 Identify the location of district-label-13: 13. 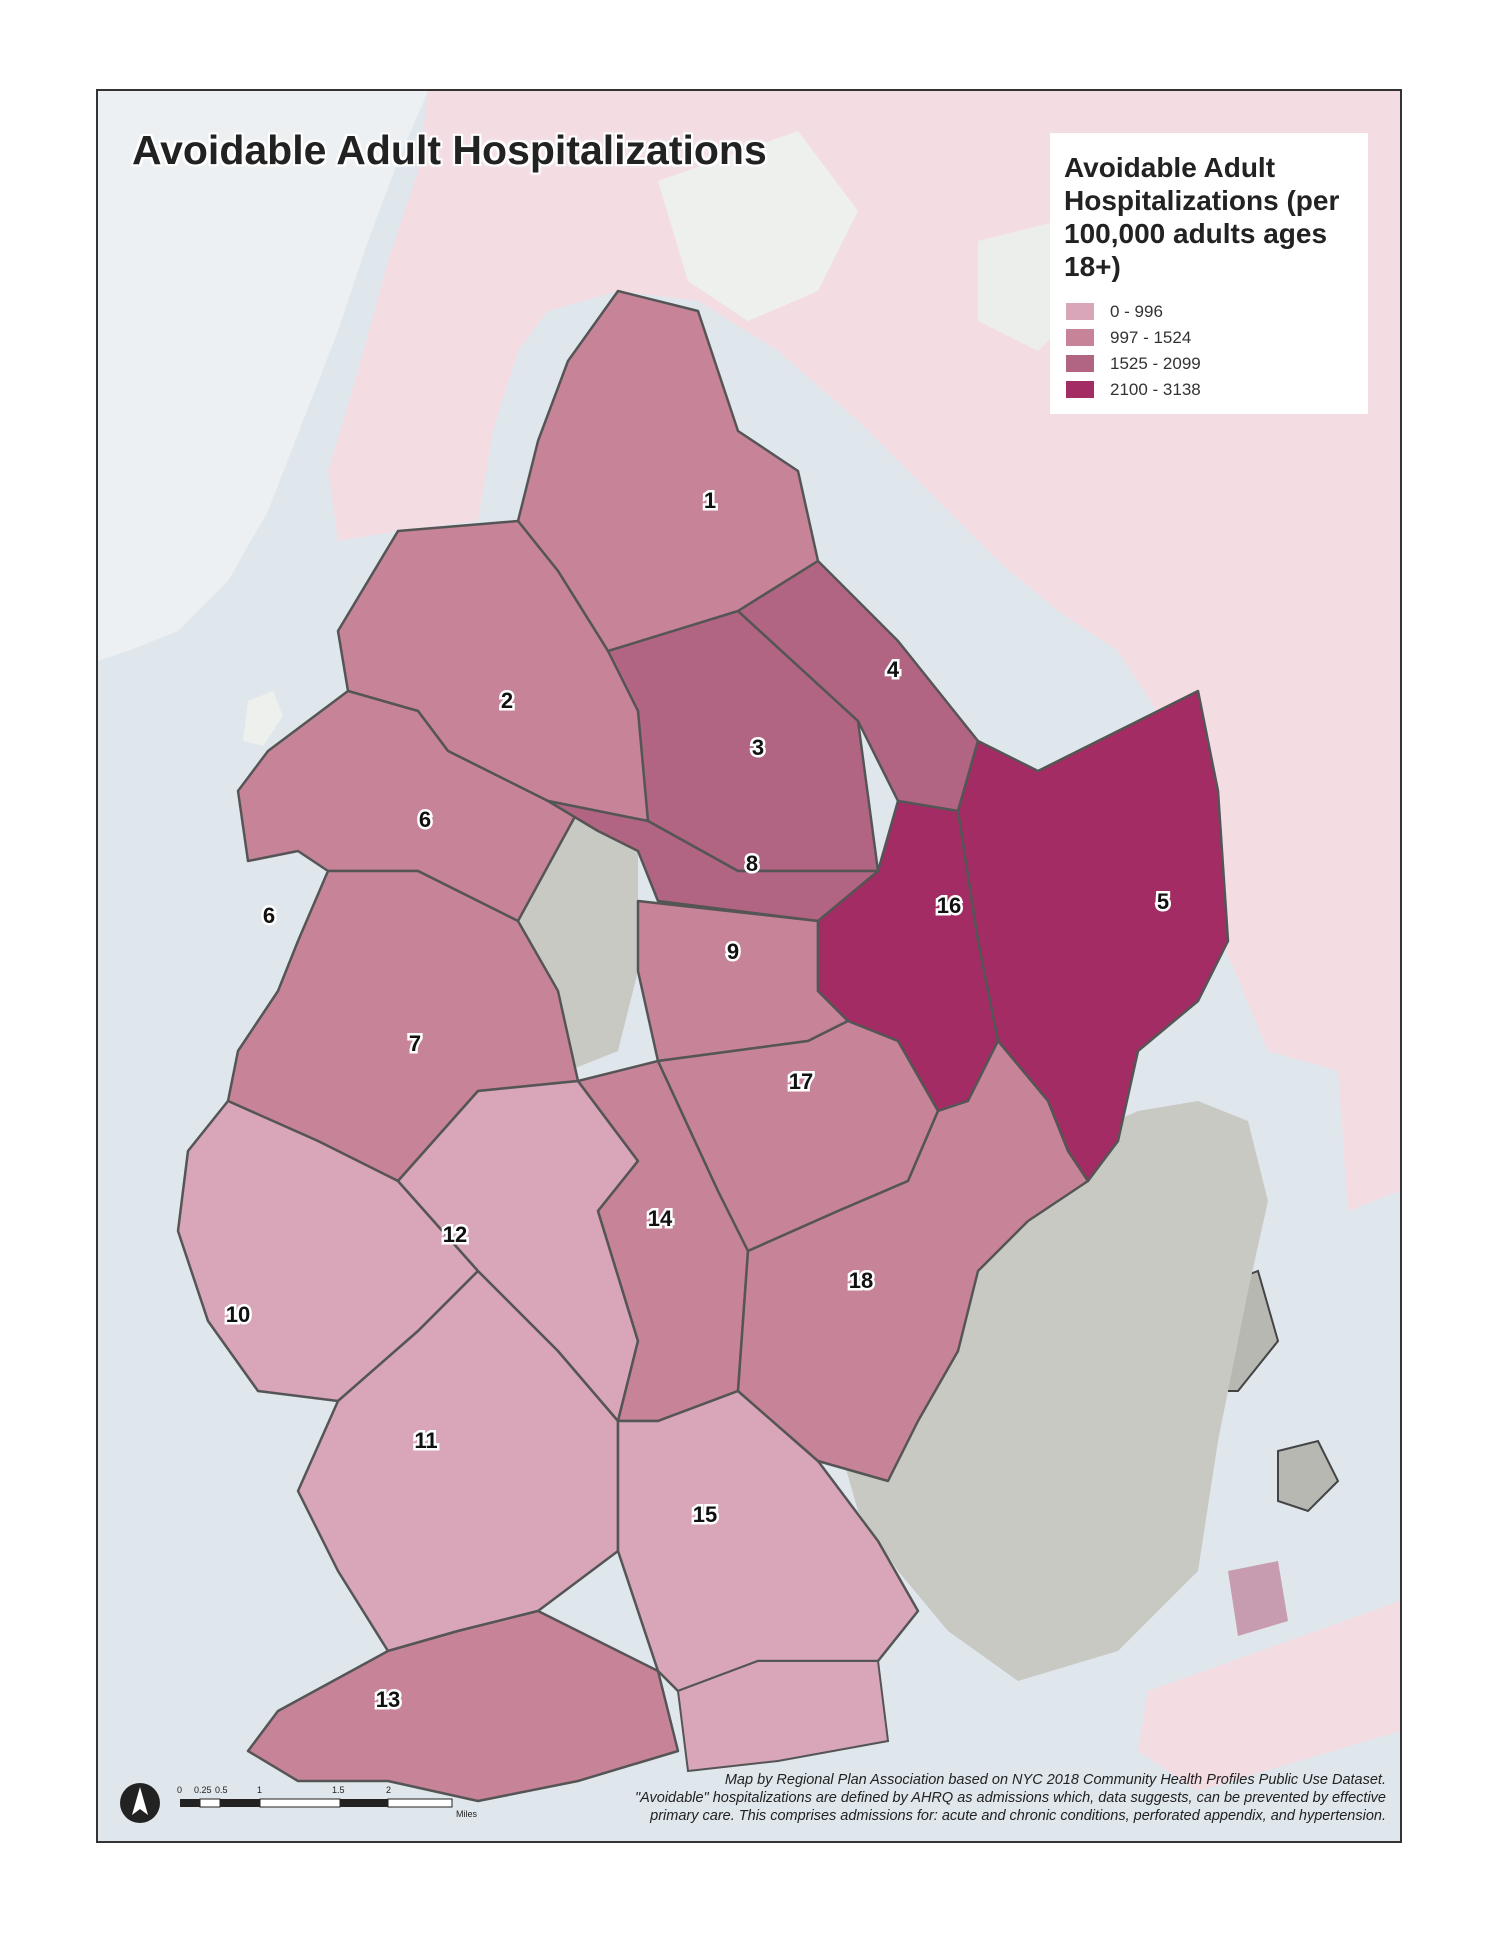
(388, 1699).